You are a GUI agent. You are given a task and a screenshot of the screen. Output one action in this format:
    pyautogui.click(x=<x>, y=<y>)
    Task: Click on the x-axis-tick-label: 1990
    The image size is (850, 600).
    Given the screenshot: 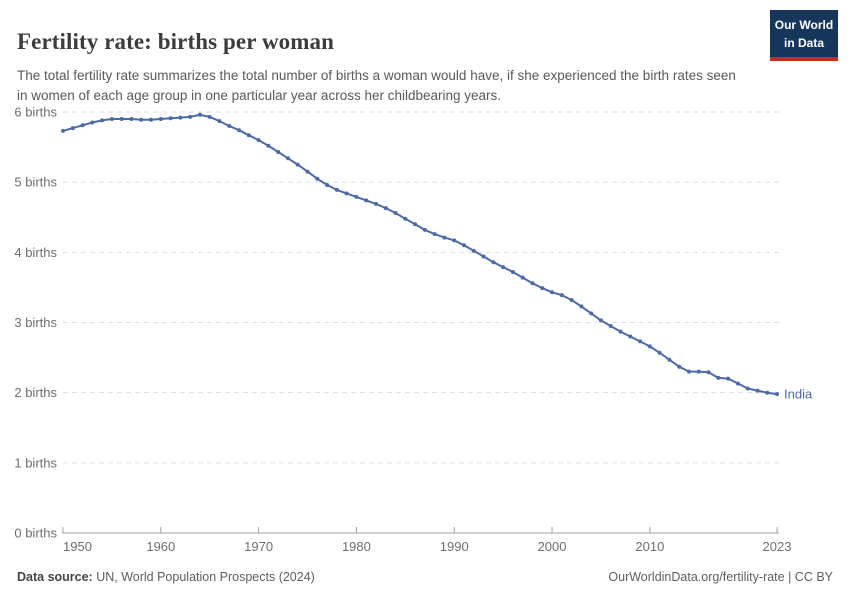 What is the action you would take?
    pyautogui.click(x=454, y=546)
    